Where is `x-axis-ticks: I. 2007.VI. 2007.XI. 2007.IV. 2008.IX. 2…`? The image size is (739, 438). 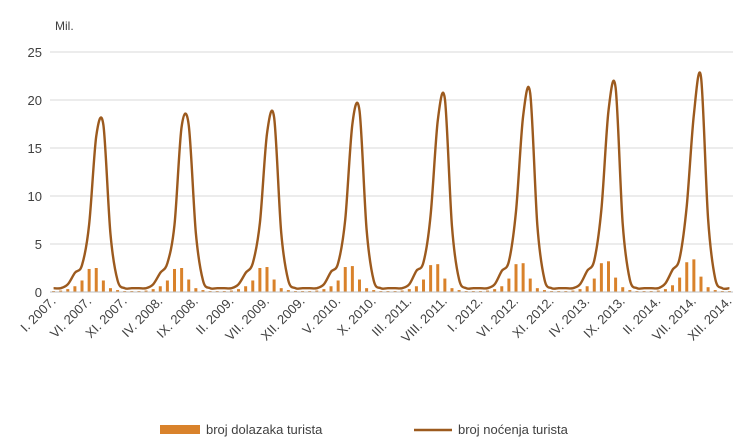 x-axis-ticks: I. 2007.VI. 2007.XI. 2007.IV. 2008.IX. 2… is located at coordinates (375, 320).